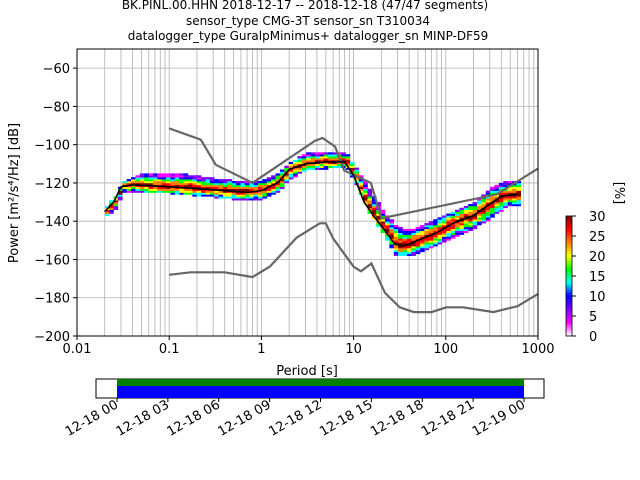 The width and height of the screenshot is (640, 480). What do you see at coordinates (597, 217) in the screenshot?
I see `colorbar-tick-label: 30` at bounding box center [597, 217].